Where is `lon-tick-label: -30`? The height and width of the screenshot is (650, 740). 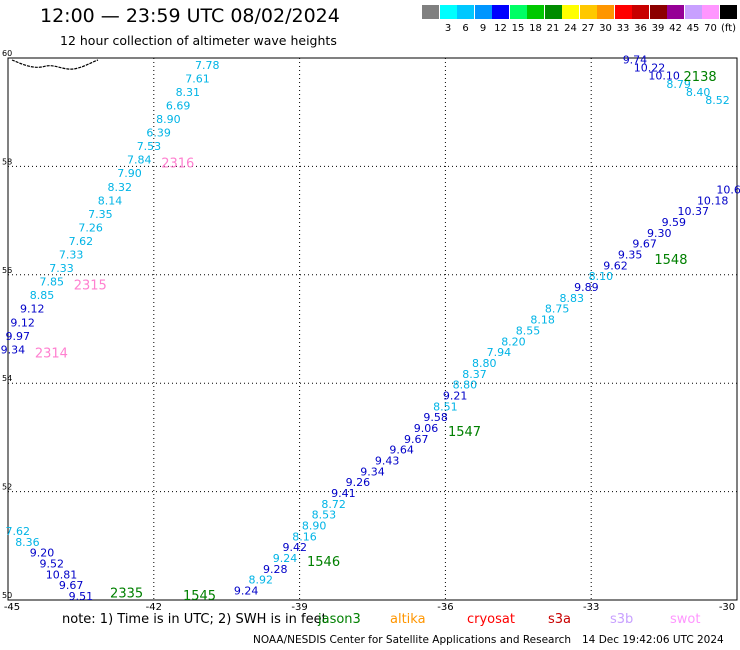
lon-tick-label: -30 is located at coordinates (727, 607).